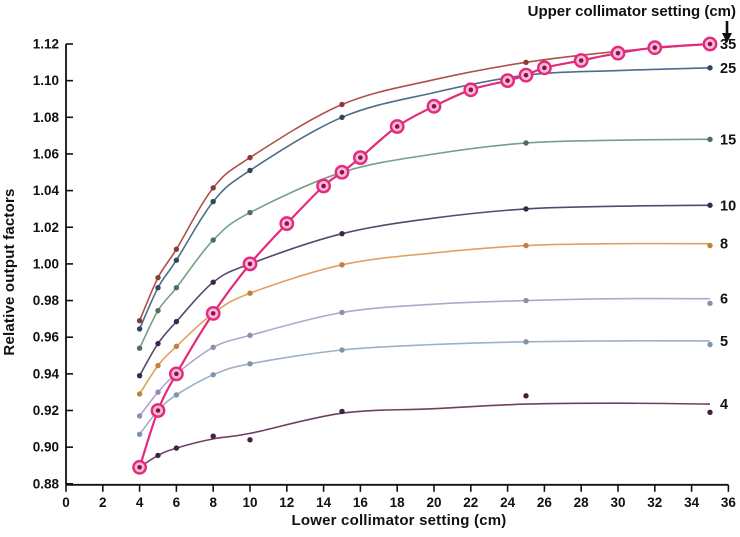 This screenshot has height=537, width=740. Describe the element at coordinates (724, 342) in the screenshot. I see `curve-label-5: 5` at that location.